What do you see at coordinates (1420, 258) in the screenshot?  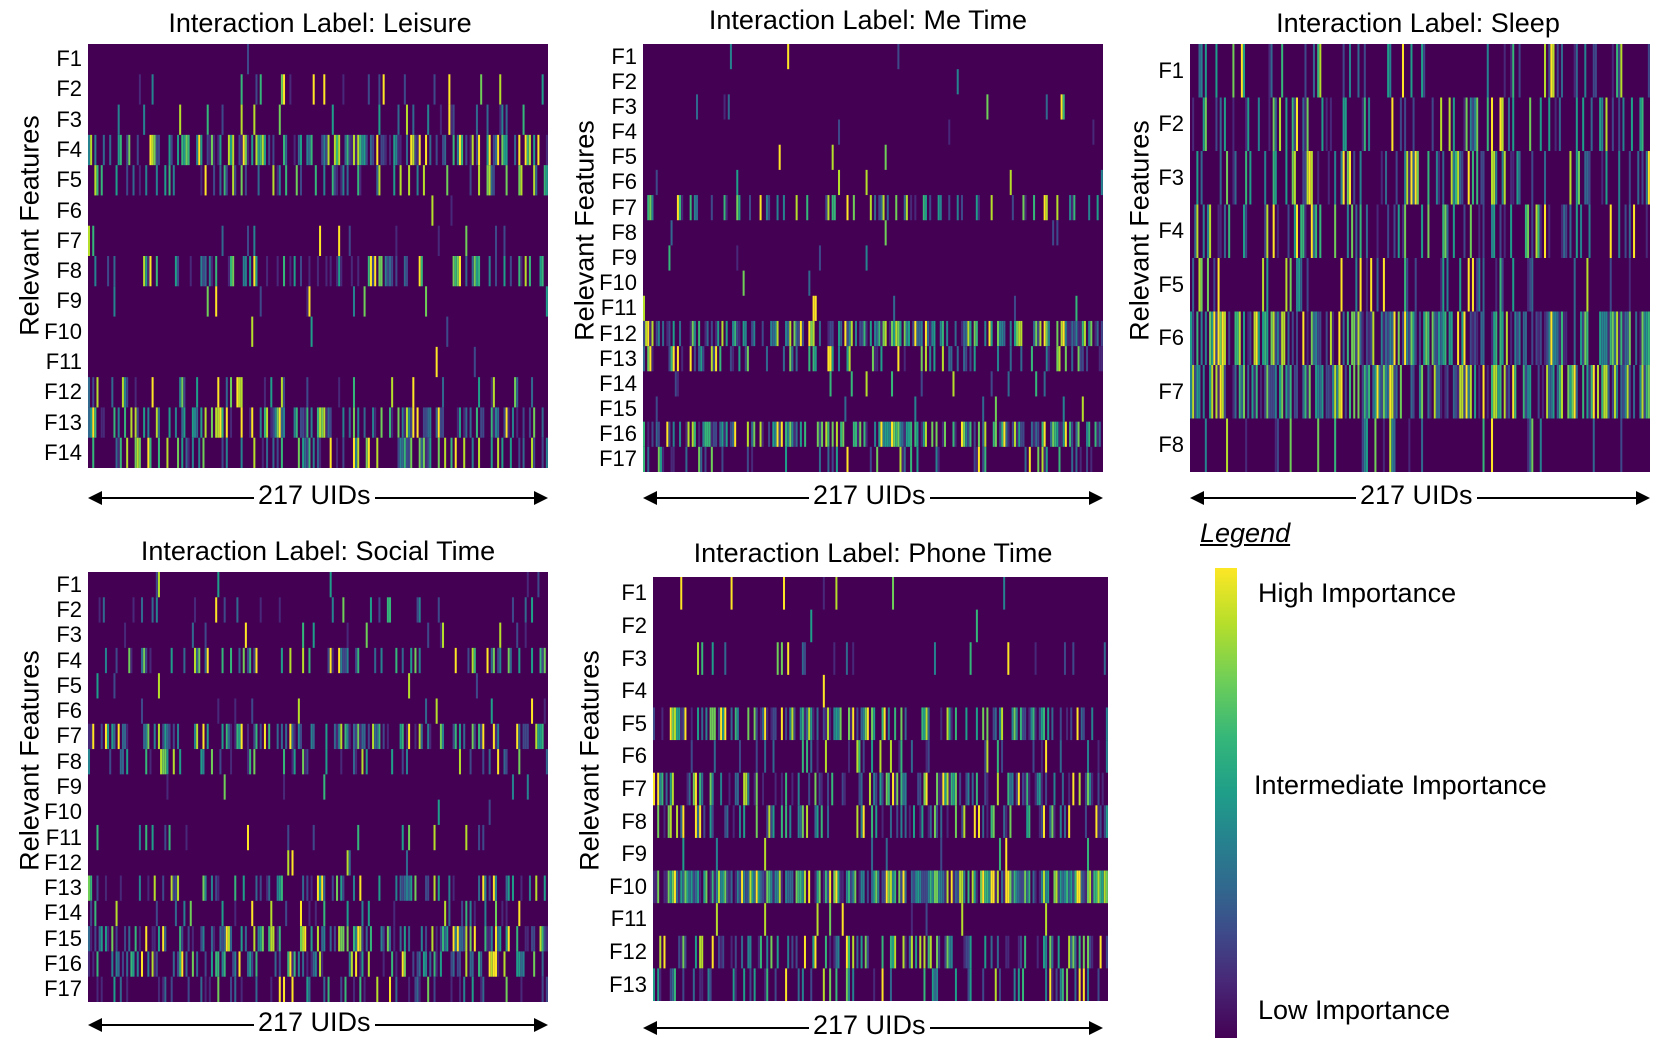 I see `heatmap-grid` at bounding box center [1420, 258].